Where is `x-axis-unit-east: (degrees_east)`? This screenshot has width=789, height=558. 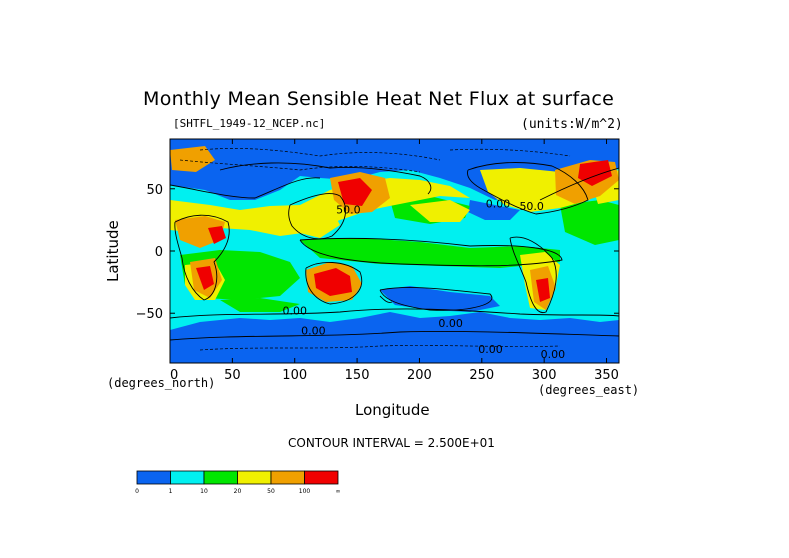 x-axis-unit-east: (degrees_east) is located at coordinates (589, 390).